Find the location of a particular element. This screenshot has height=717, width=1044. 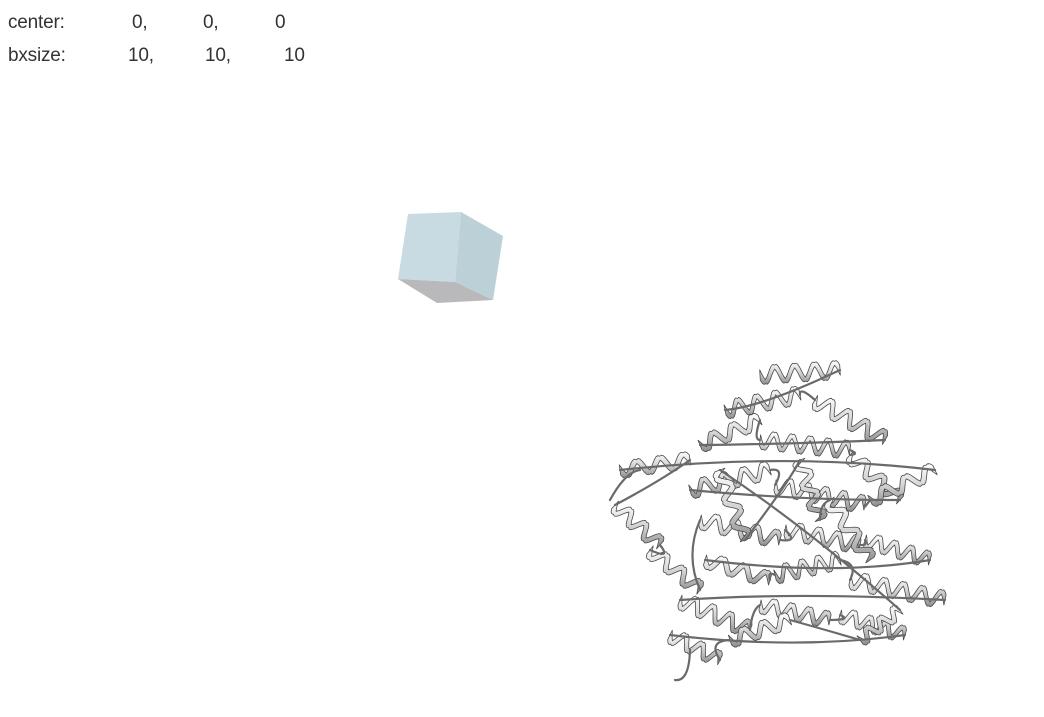

search-box-cube is located at coordinates (450, 257).